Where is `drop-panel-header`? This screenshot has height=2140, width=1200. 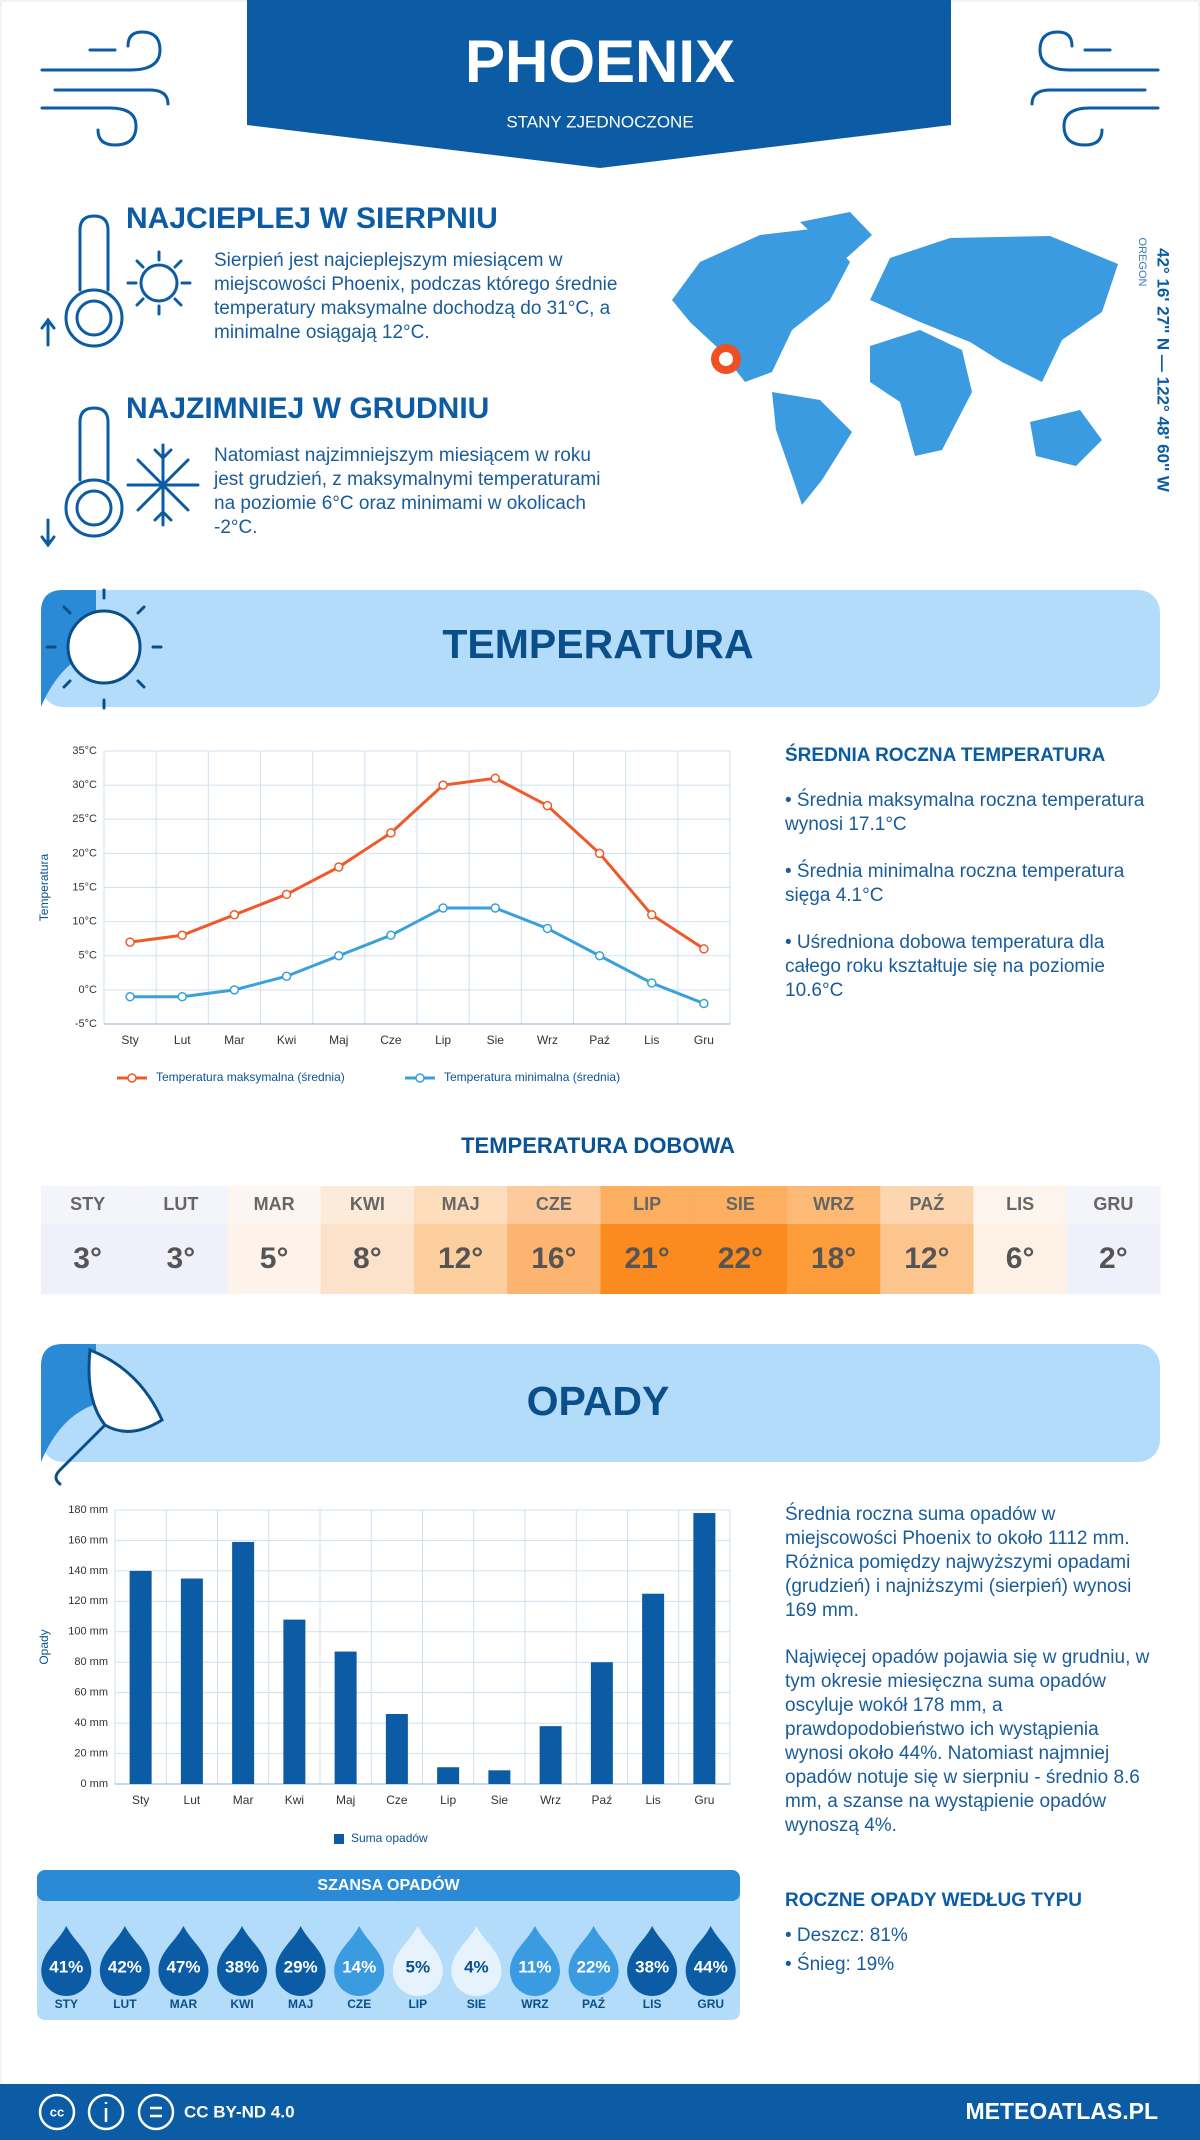 drop-panel-header is located at coordinates (388, 1885).